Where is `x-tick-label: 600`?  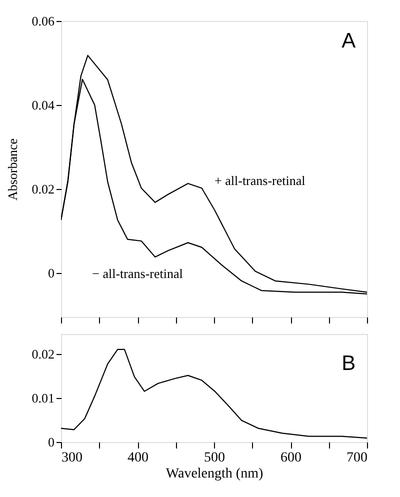
x-tick-label: 600 is located at coordinates (291, 458).